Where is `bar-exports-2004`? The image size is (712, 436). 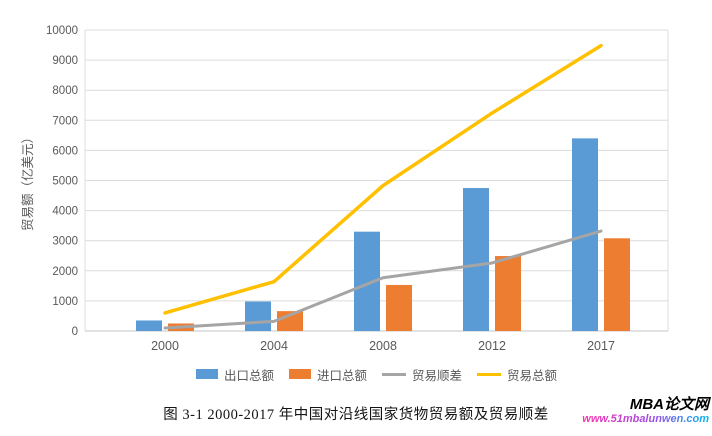
bar-exports-2004 is located at coordinates (258, 316).